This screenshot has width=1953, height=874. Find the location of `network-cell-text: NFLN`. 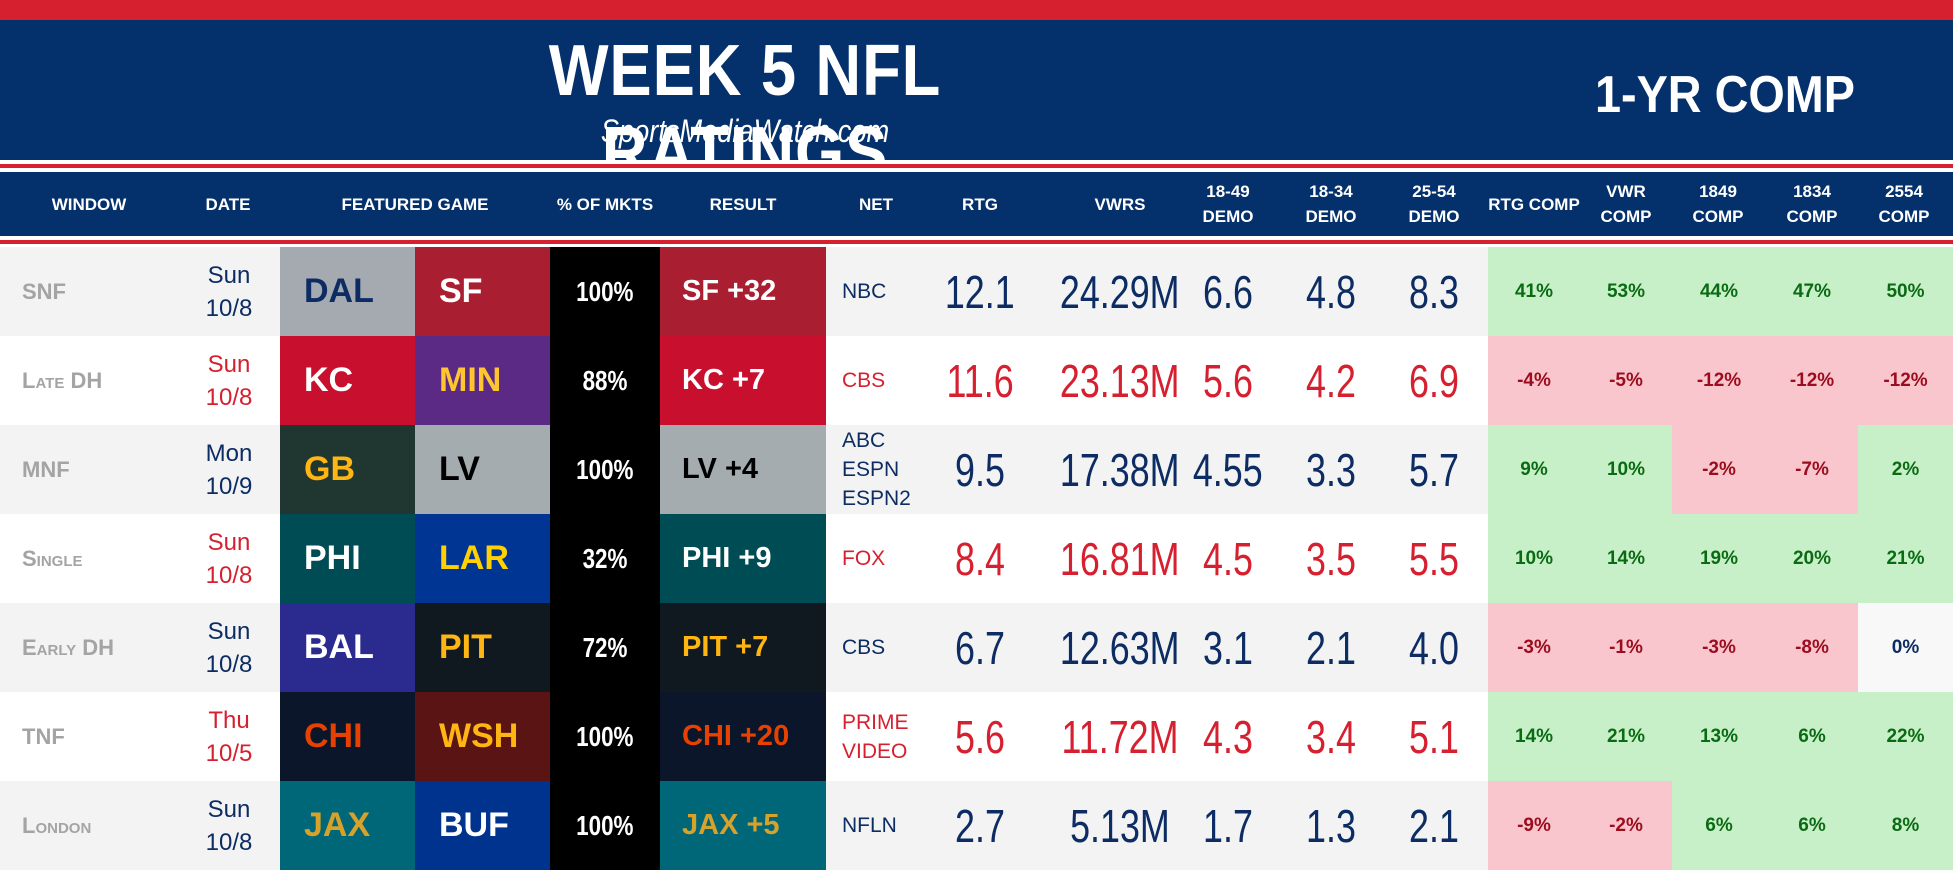

network-cell-text: NFLN is located at coordinates (869, 825).